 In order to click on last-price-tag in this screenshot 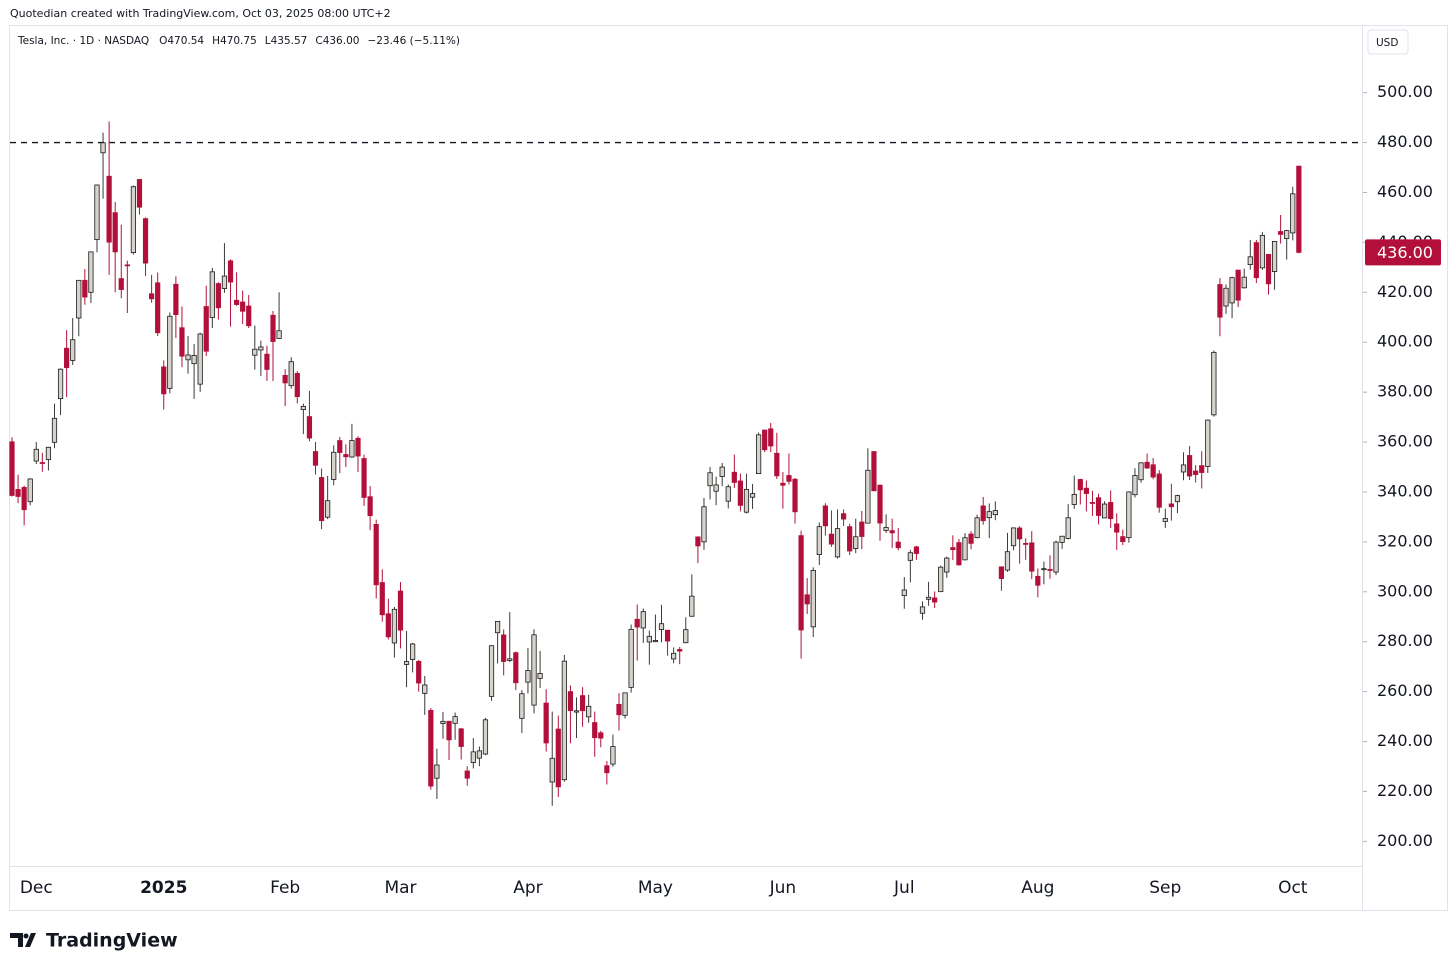, I will do `click(1403, 252)`.